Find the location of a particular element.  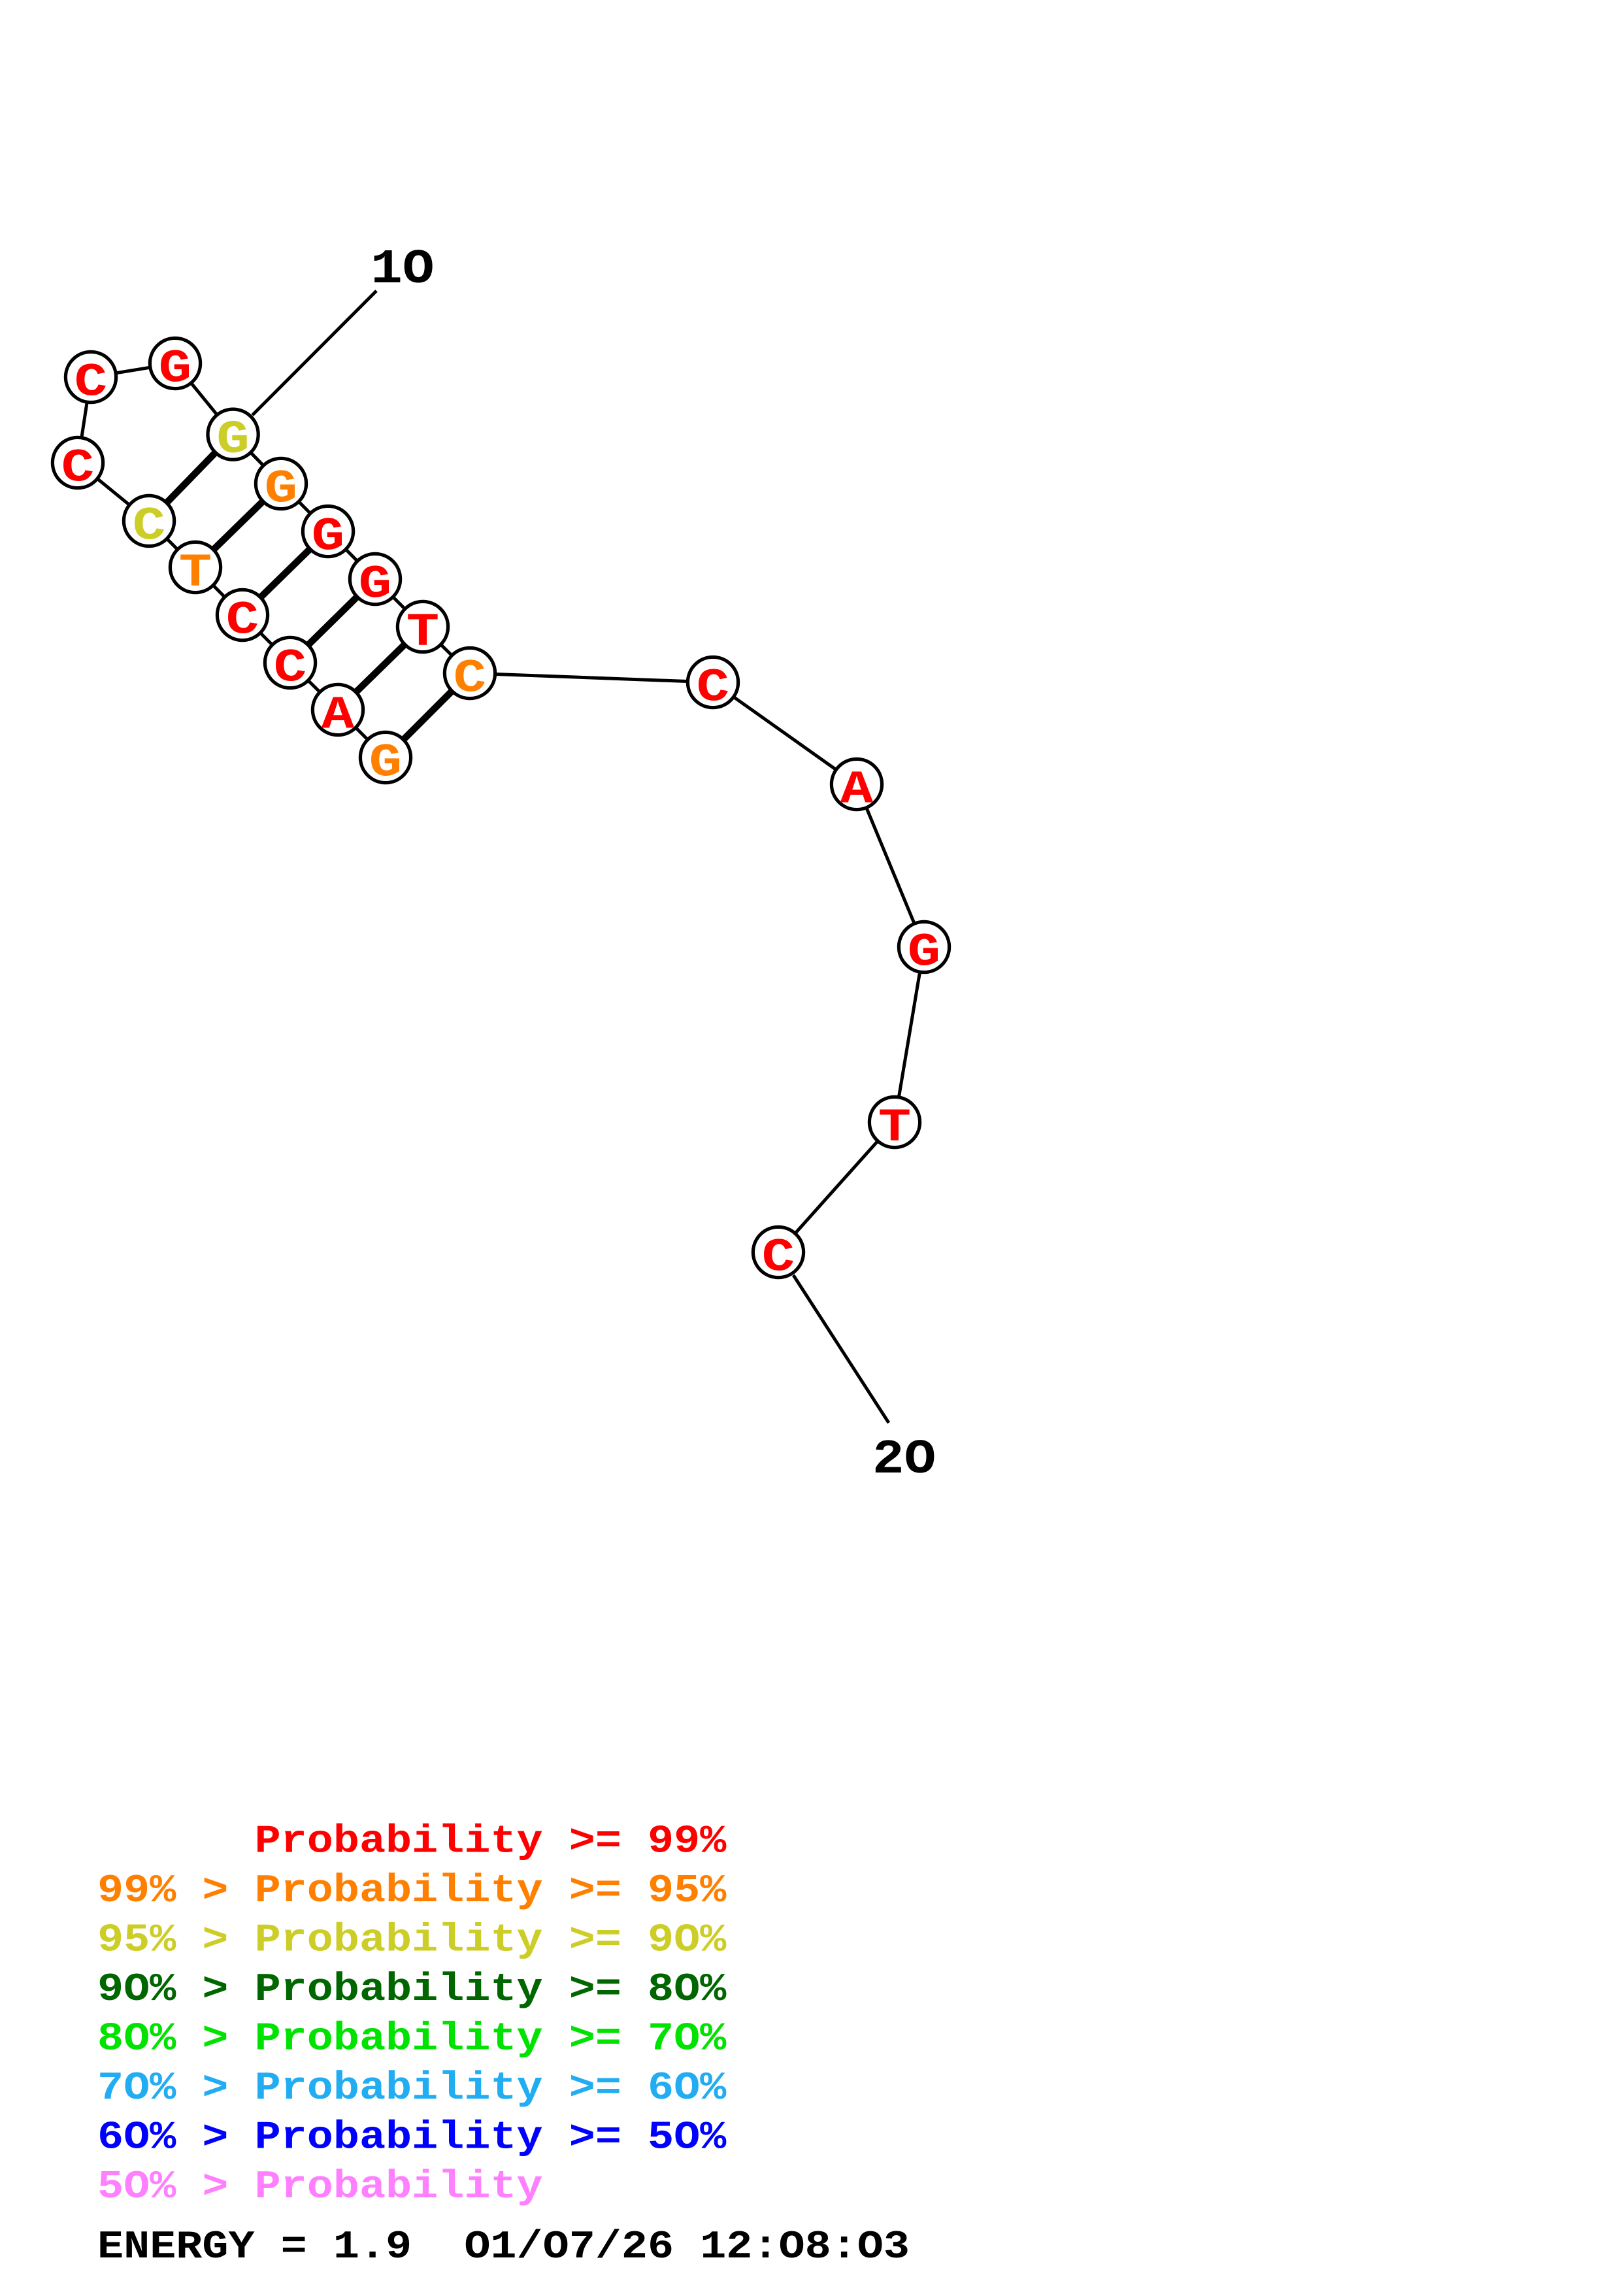

svg-text: 5O% > Probability is located at coordinates (320, 2187).